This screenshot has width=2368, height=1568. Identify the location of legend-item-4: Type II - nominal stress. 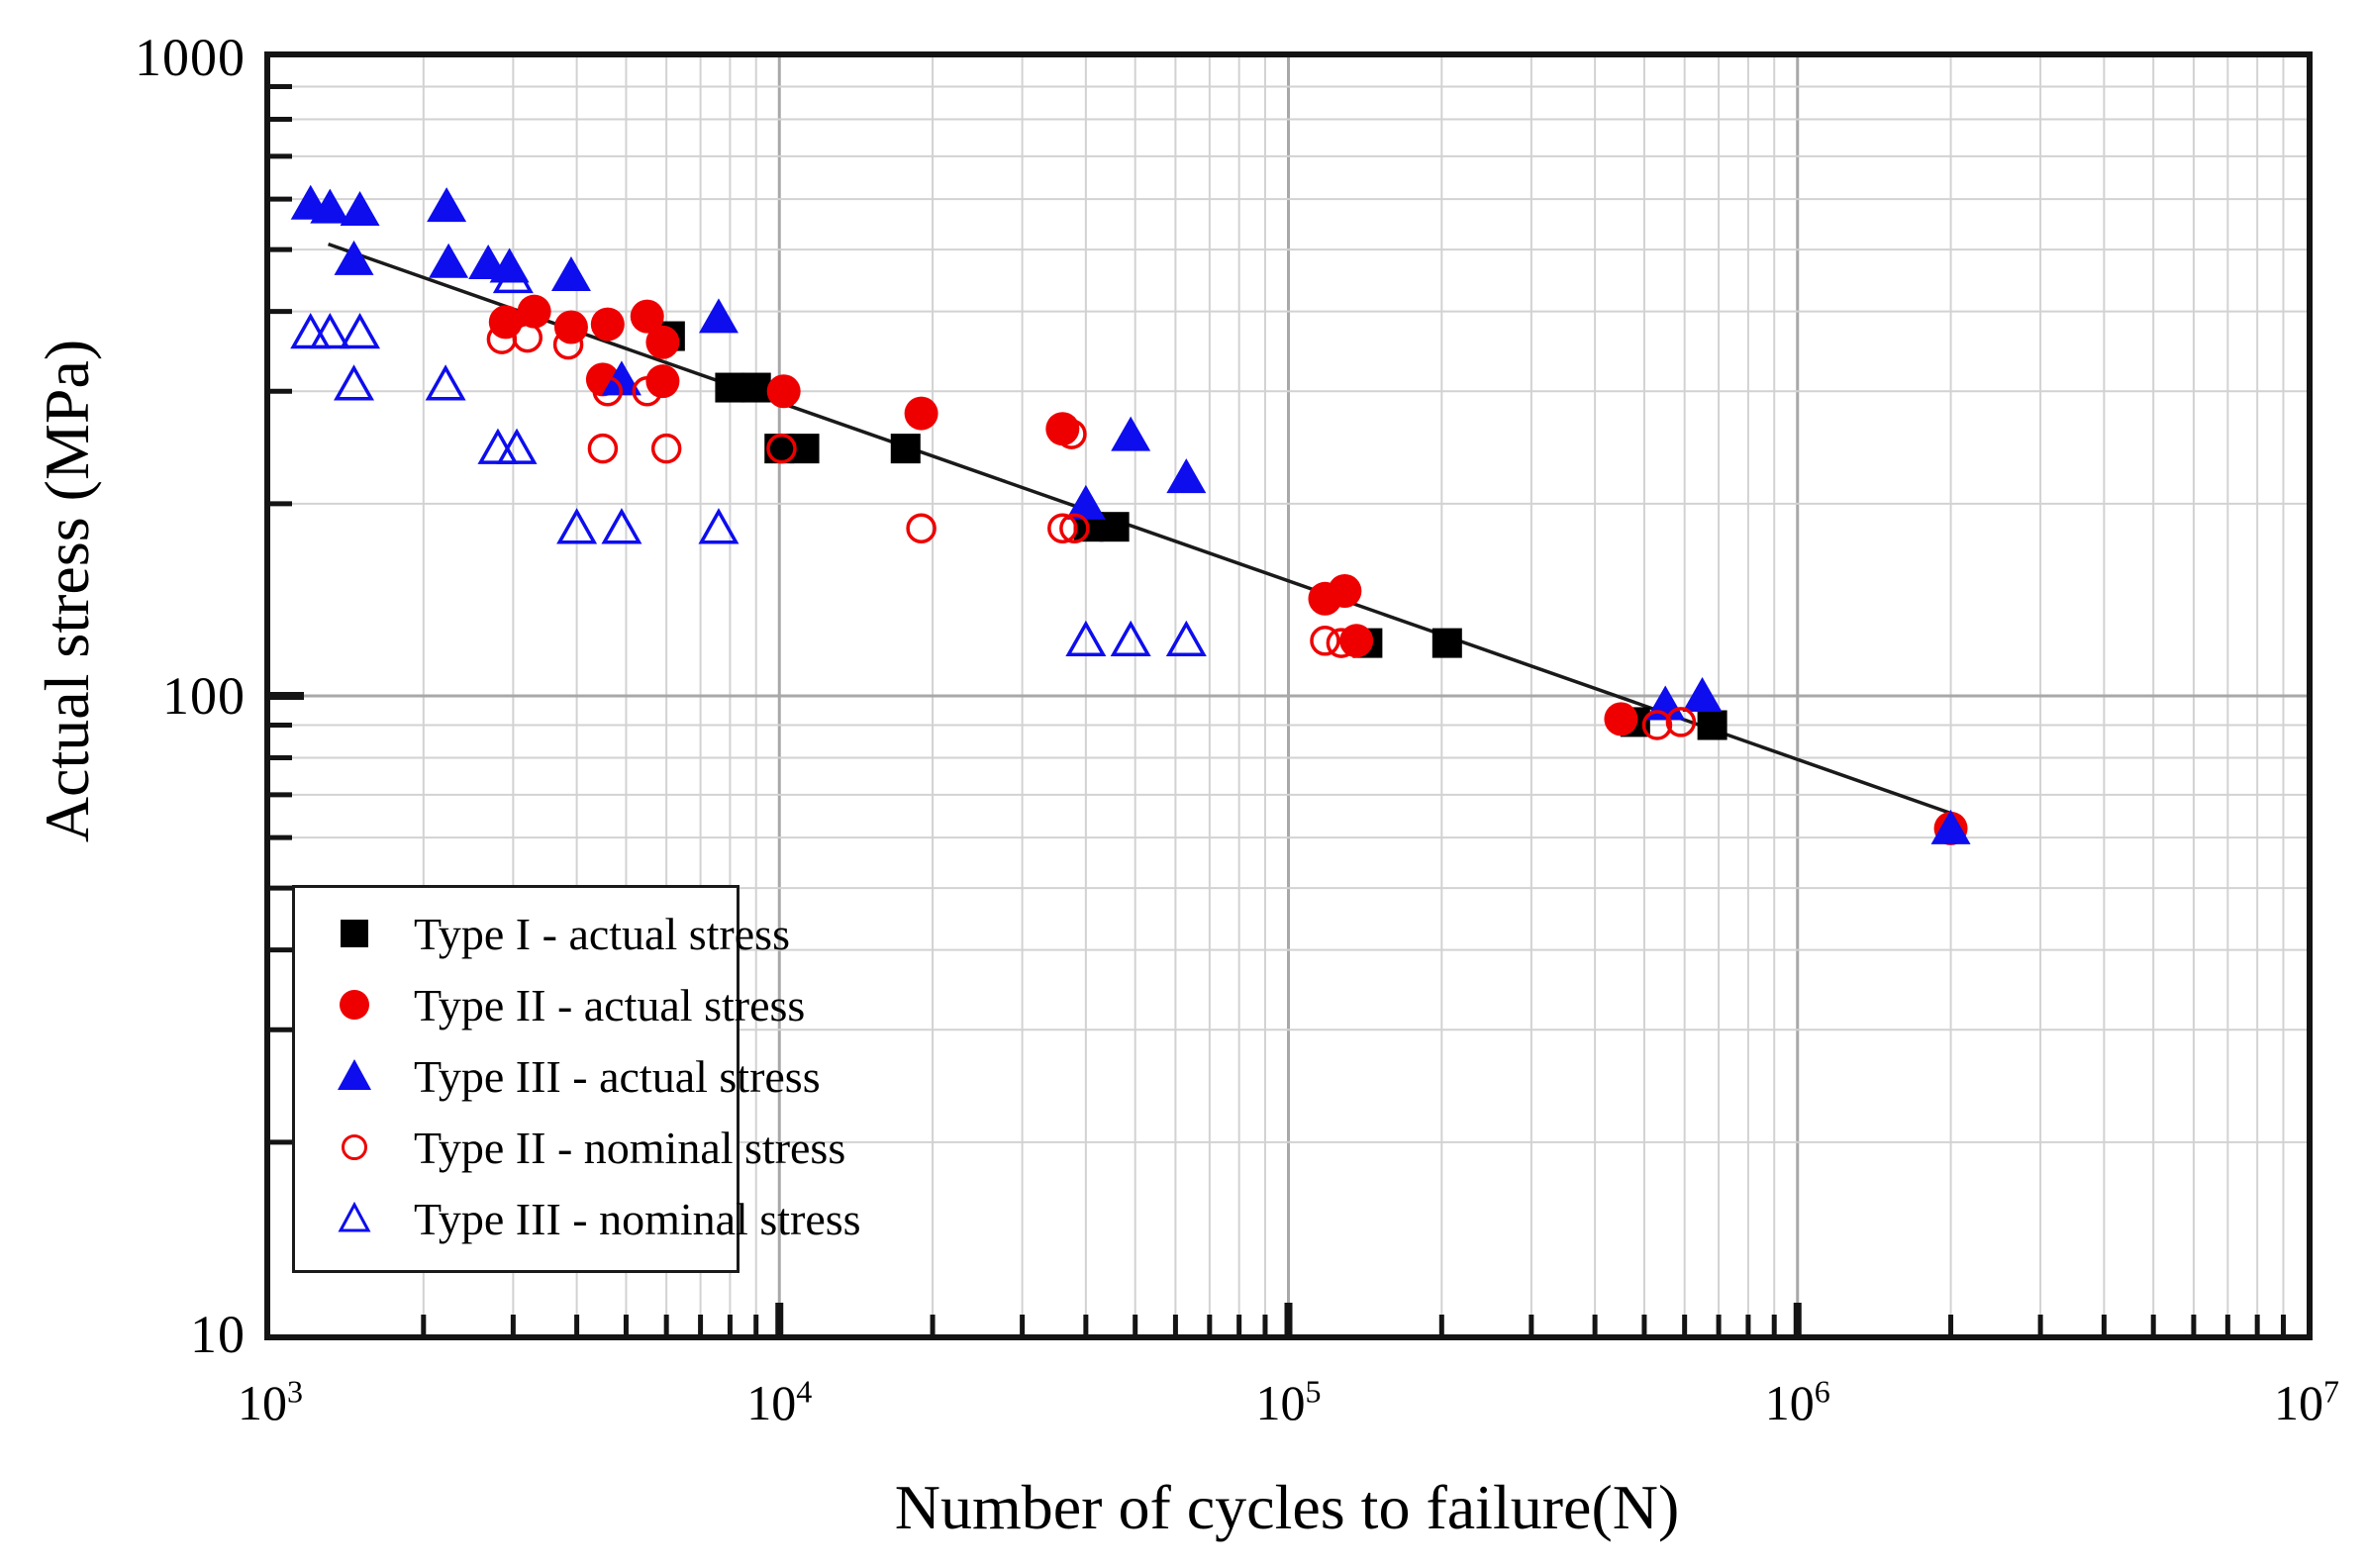
(570, 1147).